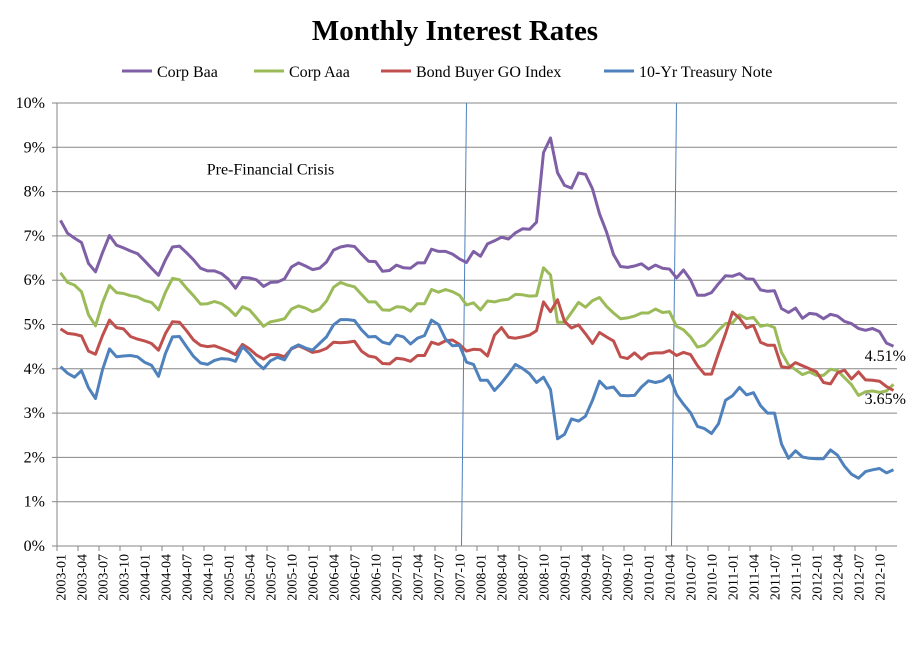  What do you see at coordinates (608, 577) in the screenshot?
I see `x-tick-label: 2009-07` at bounding box center [608, 577].